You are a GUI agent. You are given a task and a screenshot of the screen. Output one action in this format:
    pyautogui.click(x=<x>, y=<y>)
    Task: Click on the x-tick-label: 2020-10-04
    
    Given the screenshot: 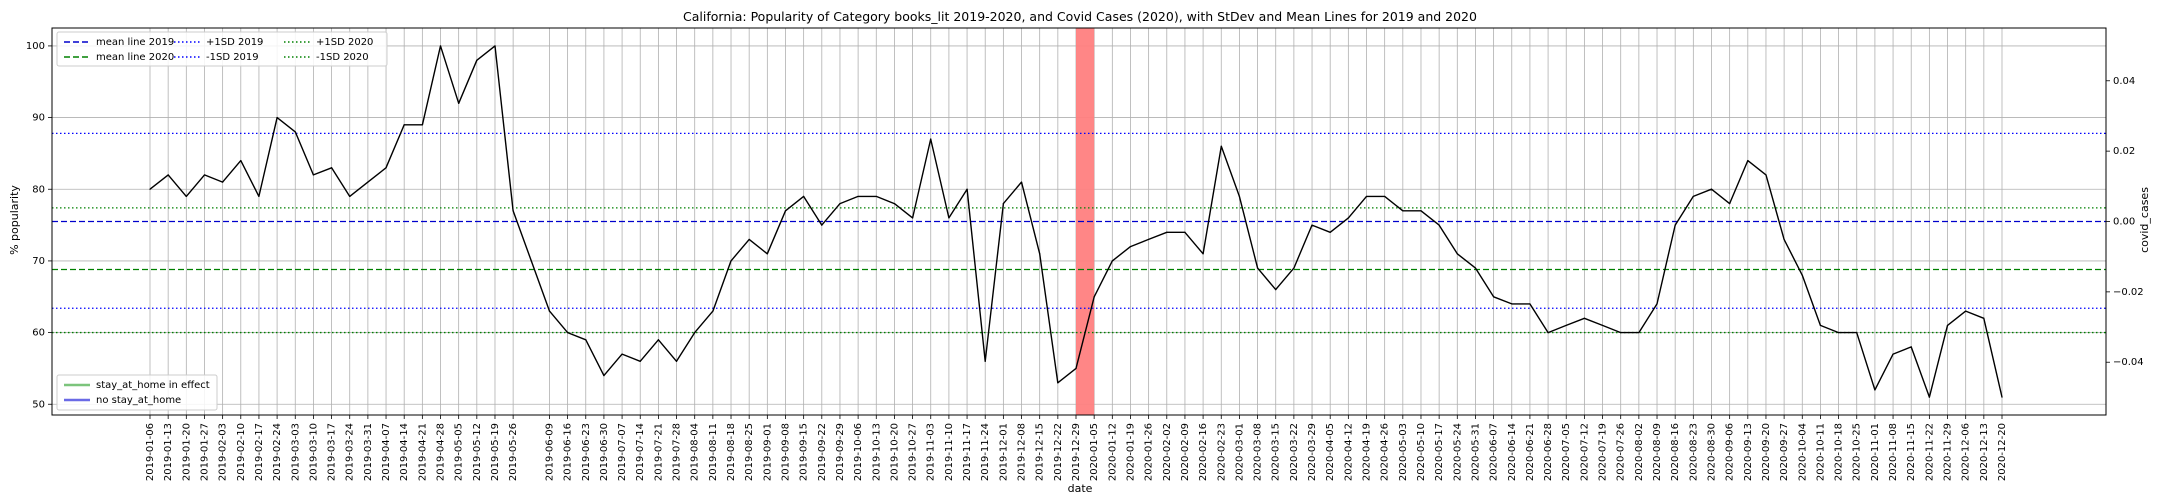 What is the action you would take?
    pyautogui.click(x=1802, y=452)
    